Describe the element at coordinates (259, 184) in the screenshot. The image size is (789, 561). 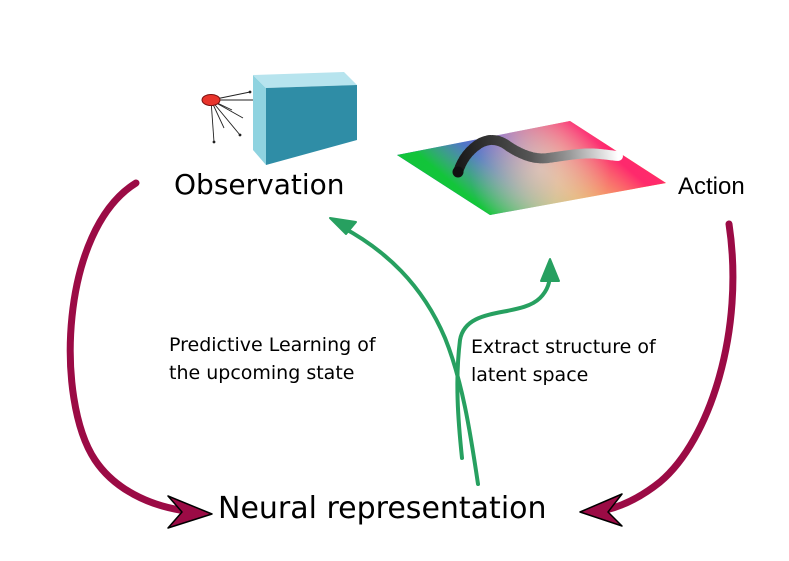
I see `observation-label: Observation` at that location.